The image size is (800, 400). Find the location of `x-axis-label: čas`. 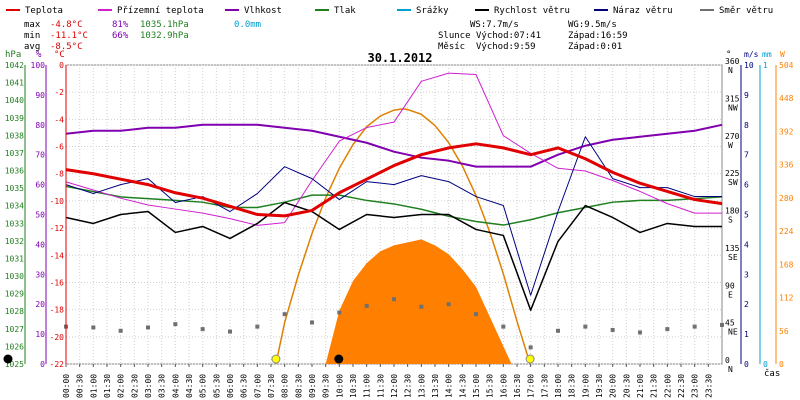

x-axis-label: čas is located at coordinates (772, 373).